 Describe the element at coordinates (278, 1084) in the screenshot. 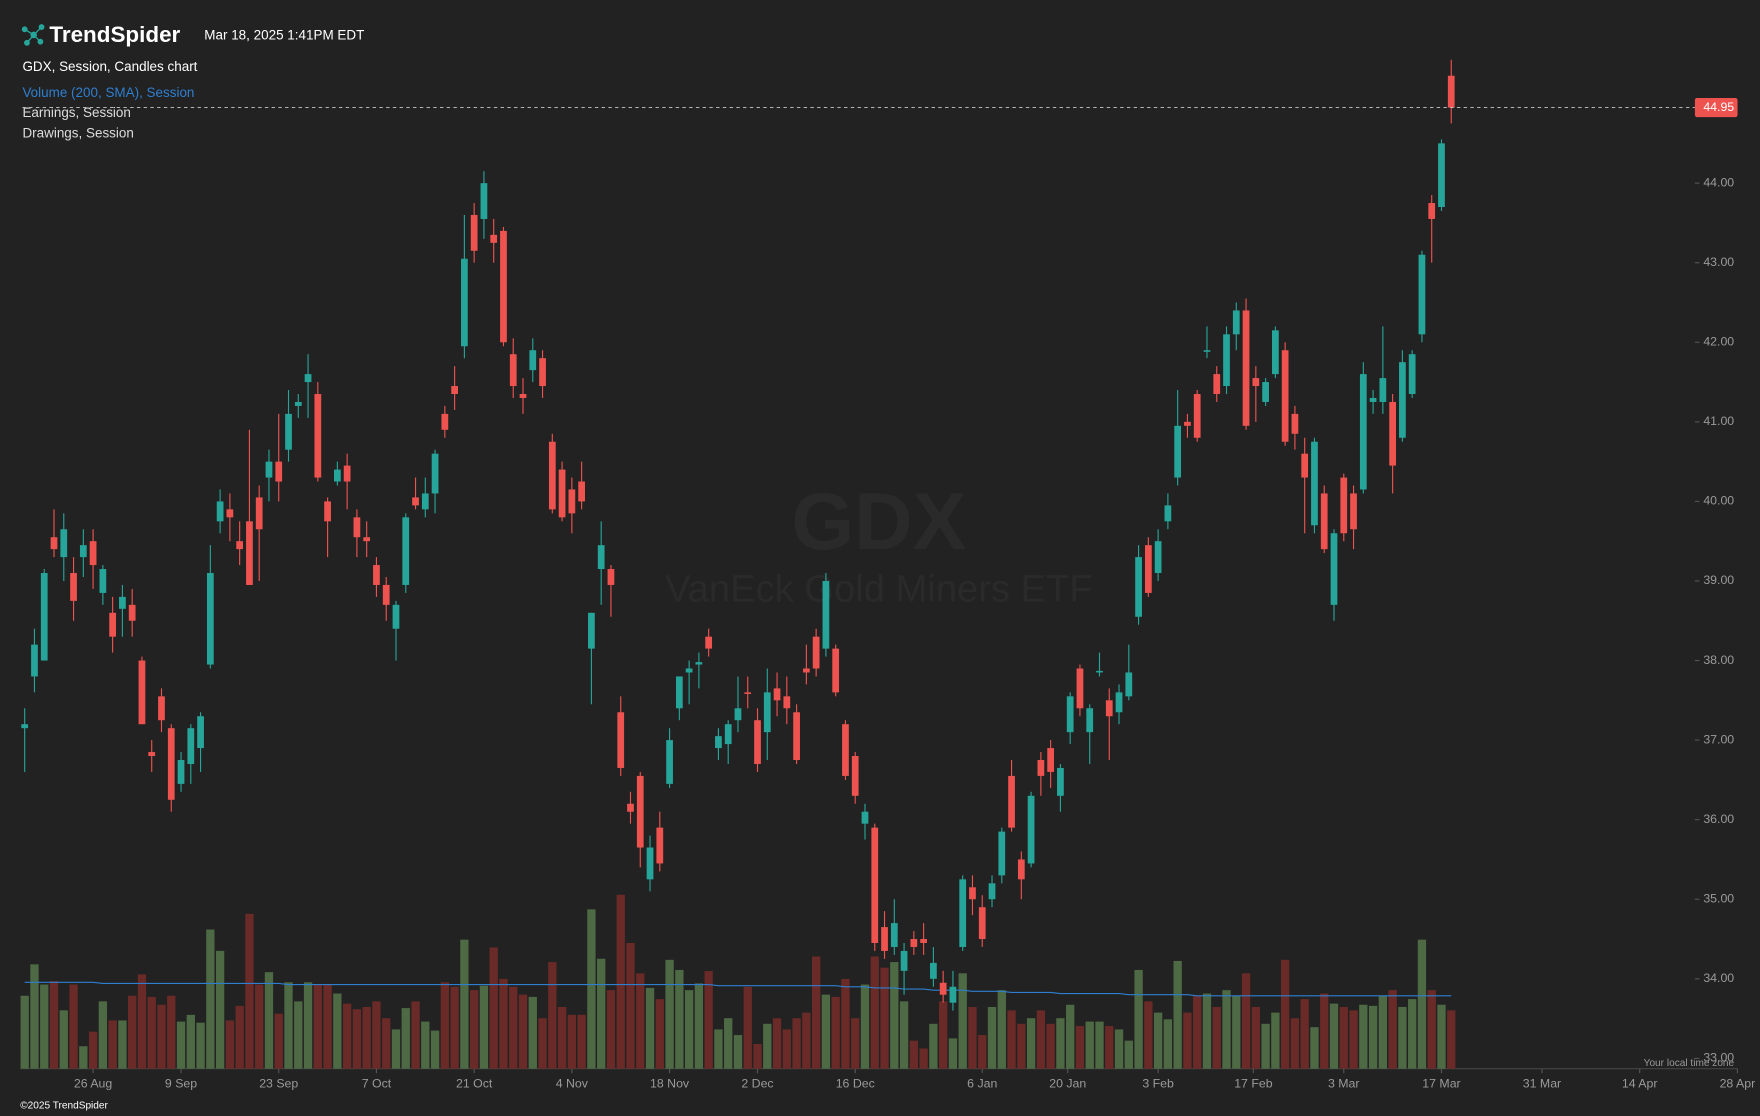

I see `x-tick-label: 23 Sep` at that location.